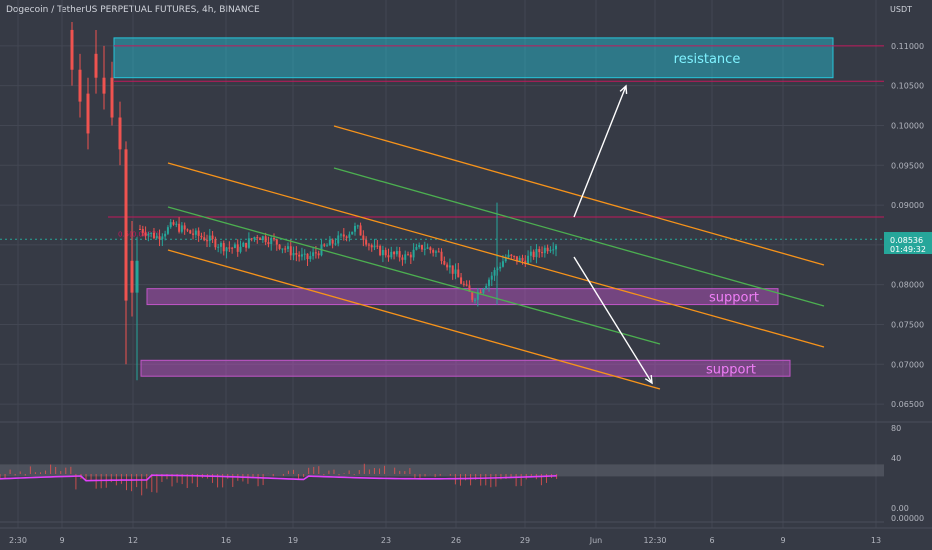 Image resolution: width=932 pixels, height=550 pixels. Describe the element at coordinates (456, 540) in the screenshot. I see `time-tick-label: 26` at that location.